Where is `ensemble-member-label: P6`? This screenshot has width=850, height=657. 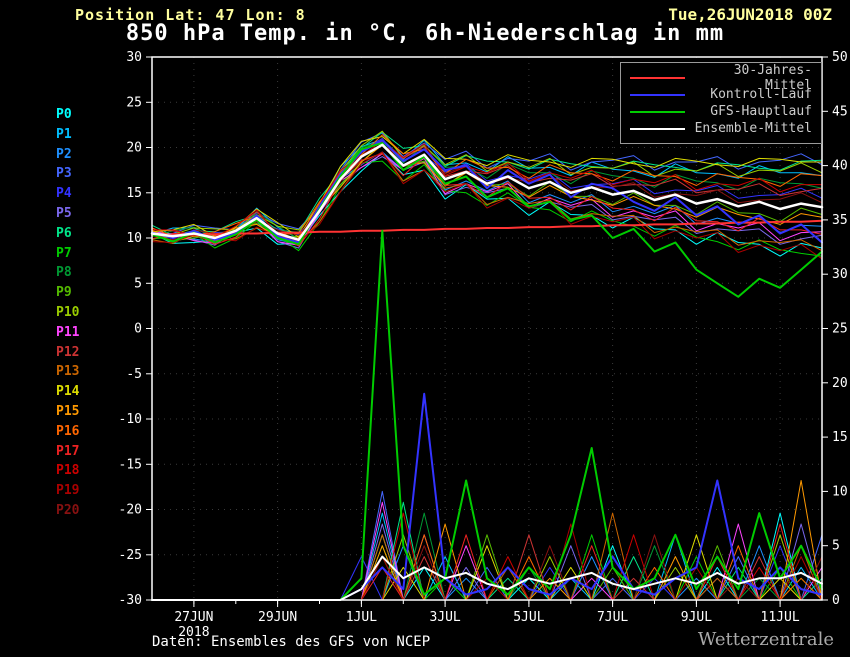 ensemble-member-label: P6 is located at coordinates (64, 233).